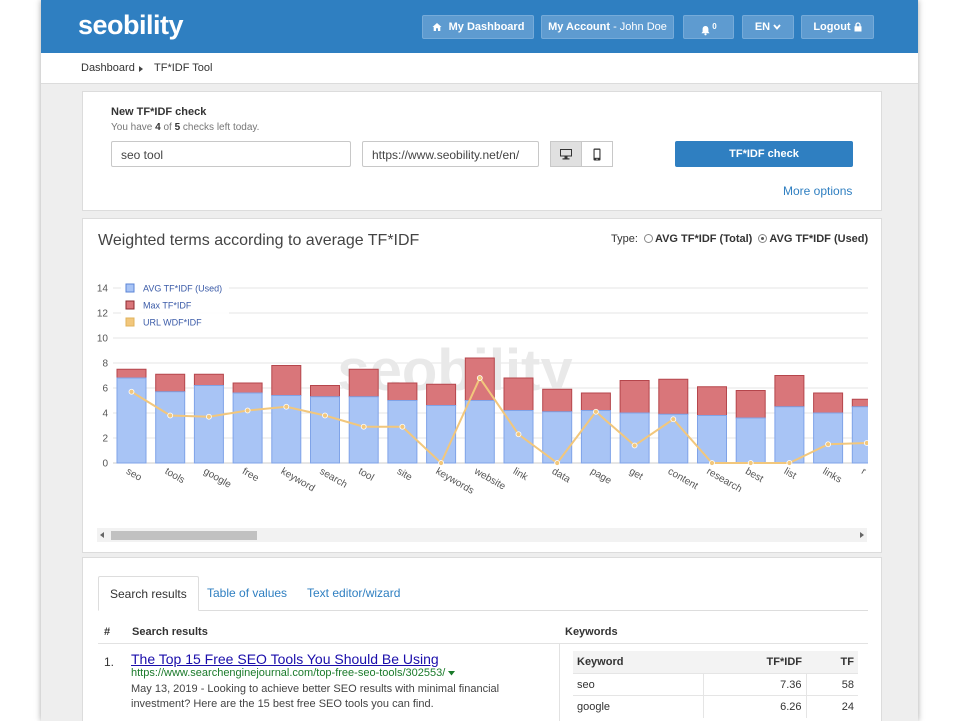 The width and height of the screenshot is (960, 721). What do you see at coordinates (520, 475) in the screenshot?
I see `x-tick-label: link` at bounding box center [520, 475].